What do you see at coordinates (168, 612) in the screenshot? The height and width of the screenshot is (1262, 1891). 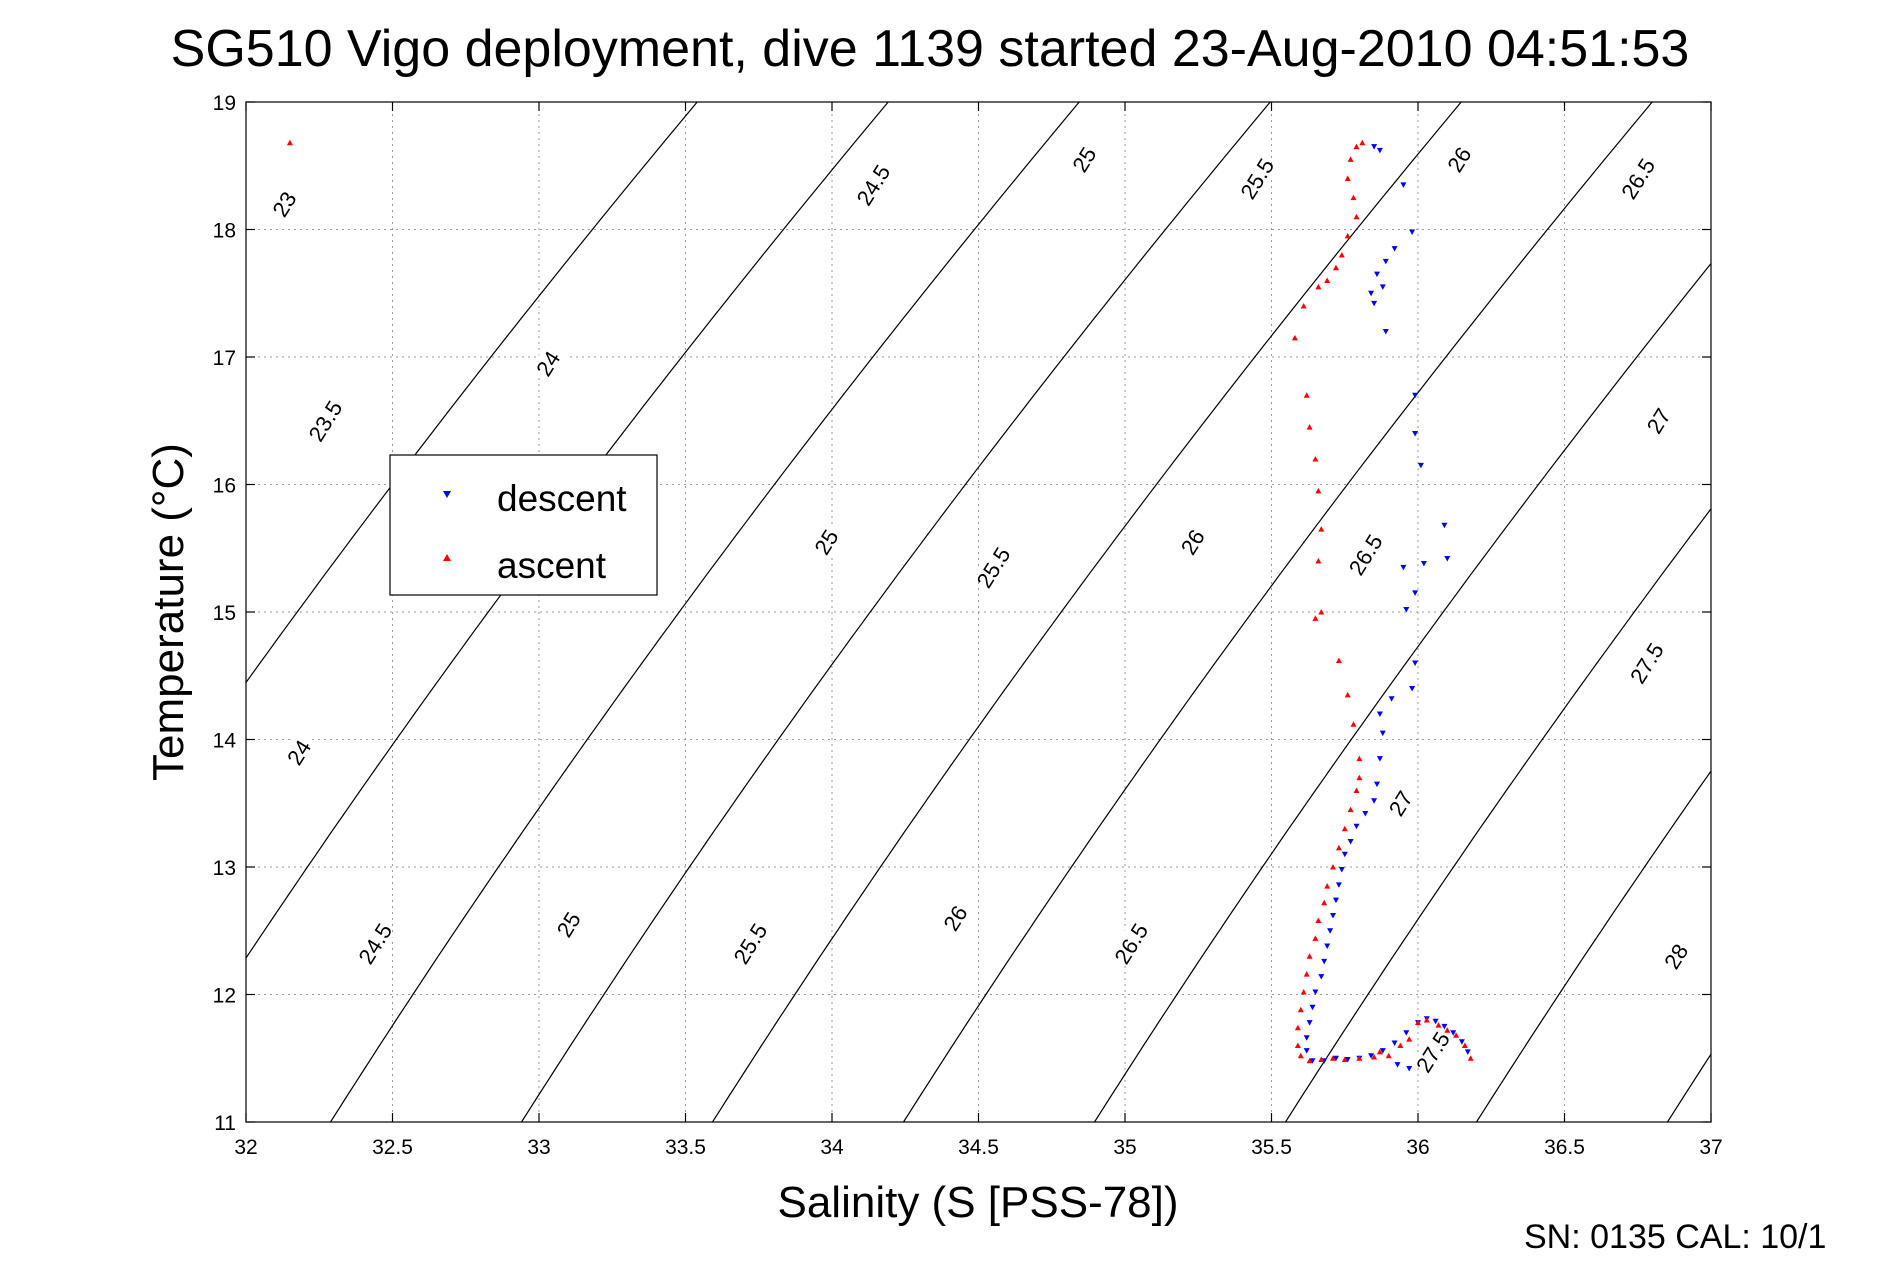 I see `y-axis-label: Temperature (°C)` at bounding box center [168, 612].